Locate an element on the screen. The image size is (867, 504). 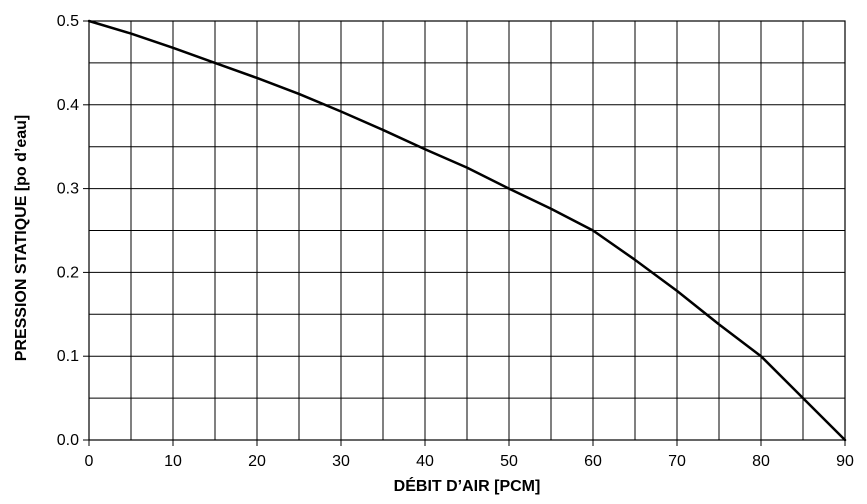
y-tick-label: 0.2 is located at coordinates (68, 272).